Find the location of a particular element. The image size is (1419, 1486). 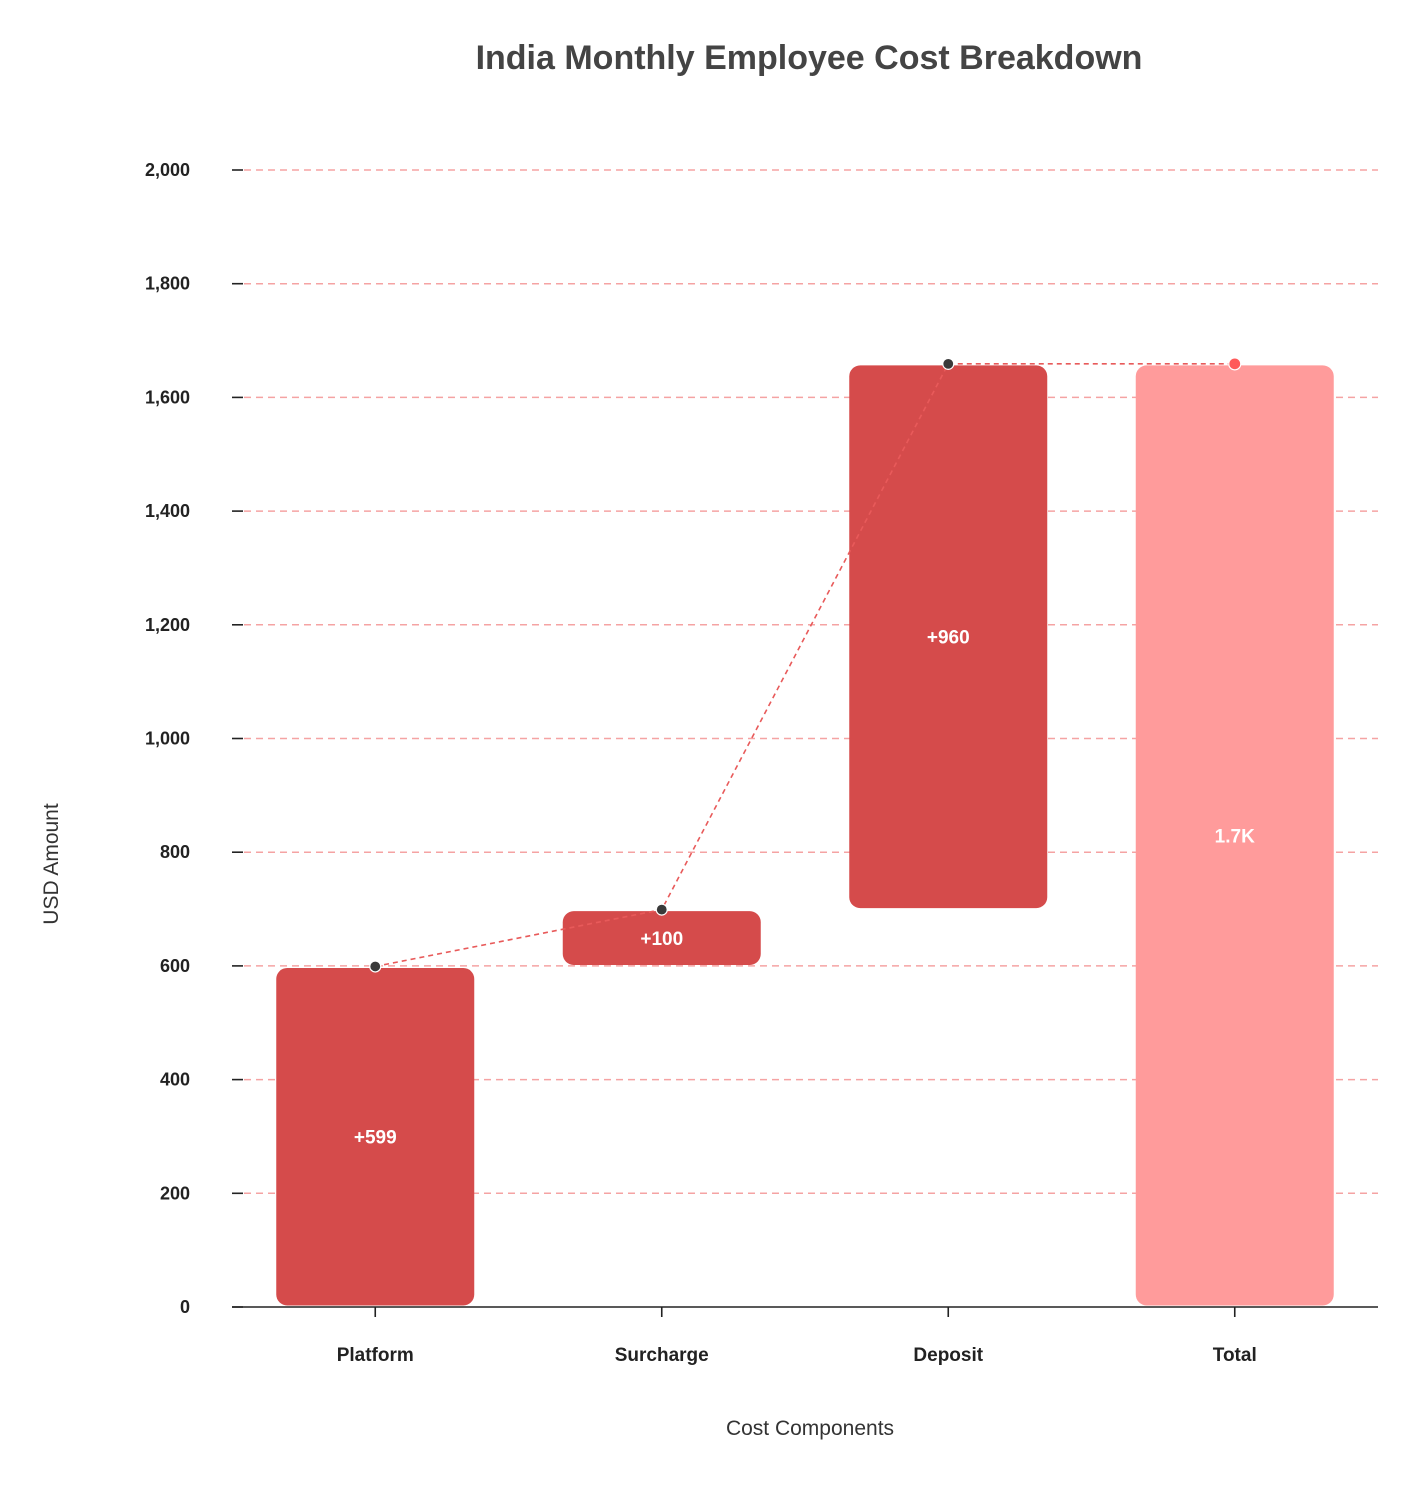

bar-value-label: +100 is located at coordinates (661, 939).